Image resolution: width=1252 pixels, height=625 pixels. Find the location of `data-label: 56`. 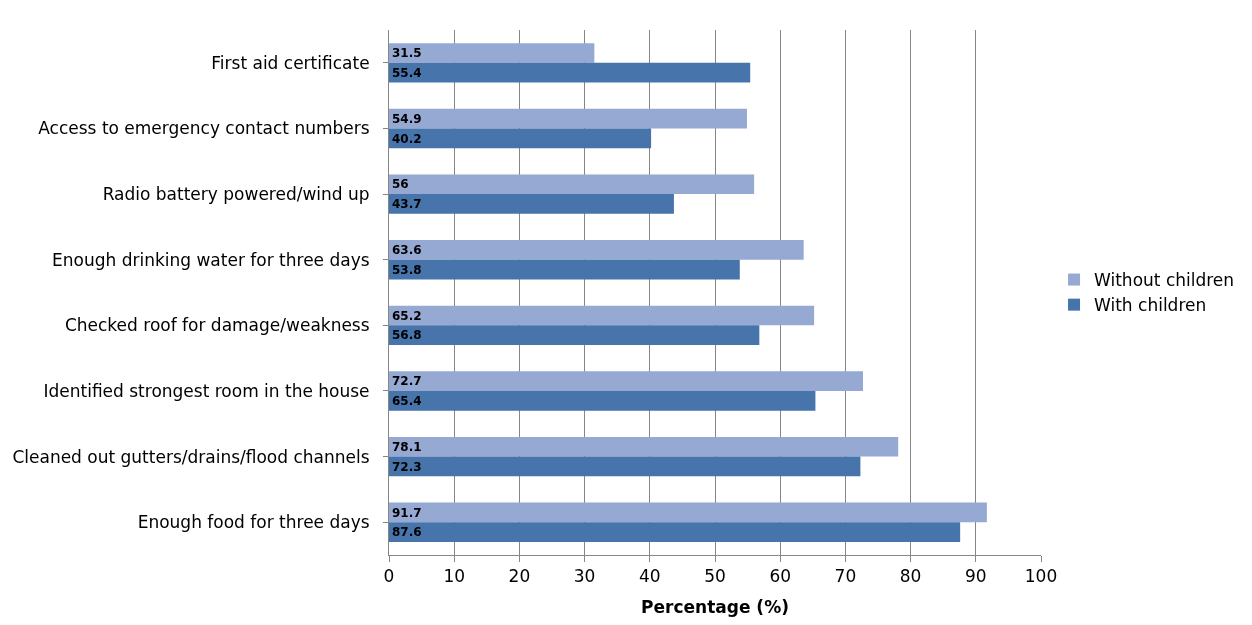

data-label: 56 is located at coordinates (400, 184).